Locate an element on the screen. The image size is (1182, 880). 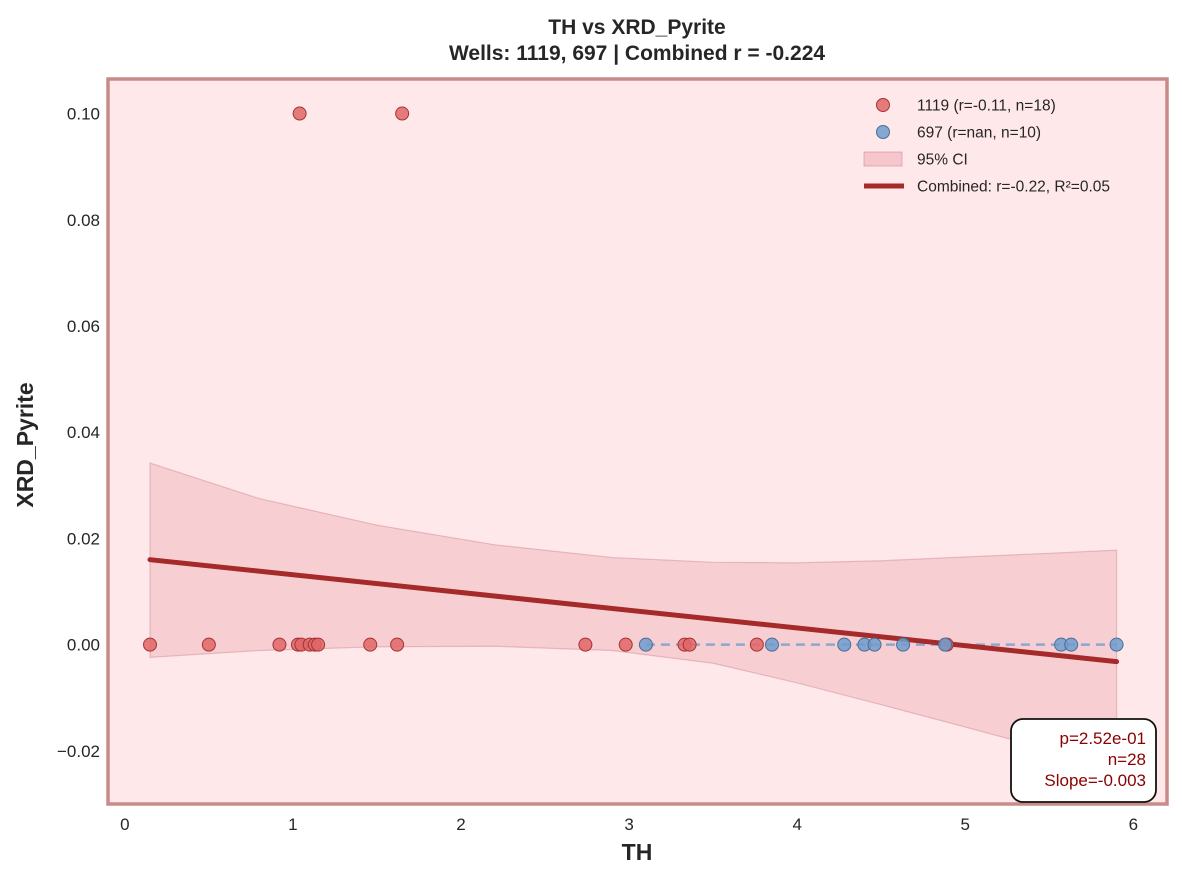
x-tick-label: 4 is located at coordinates (796, 824).